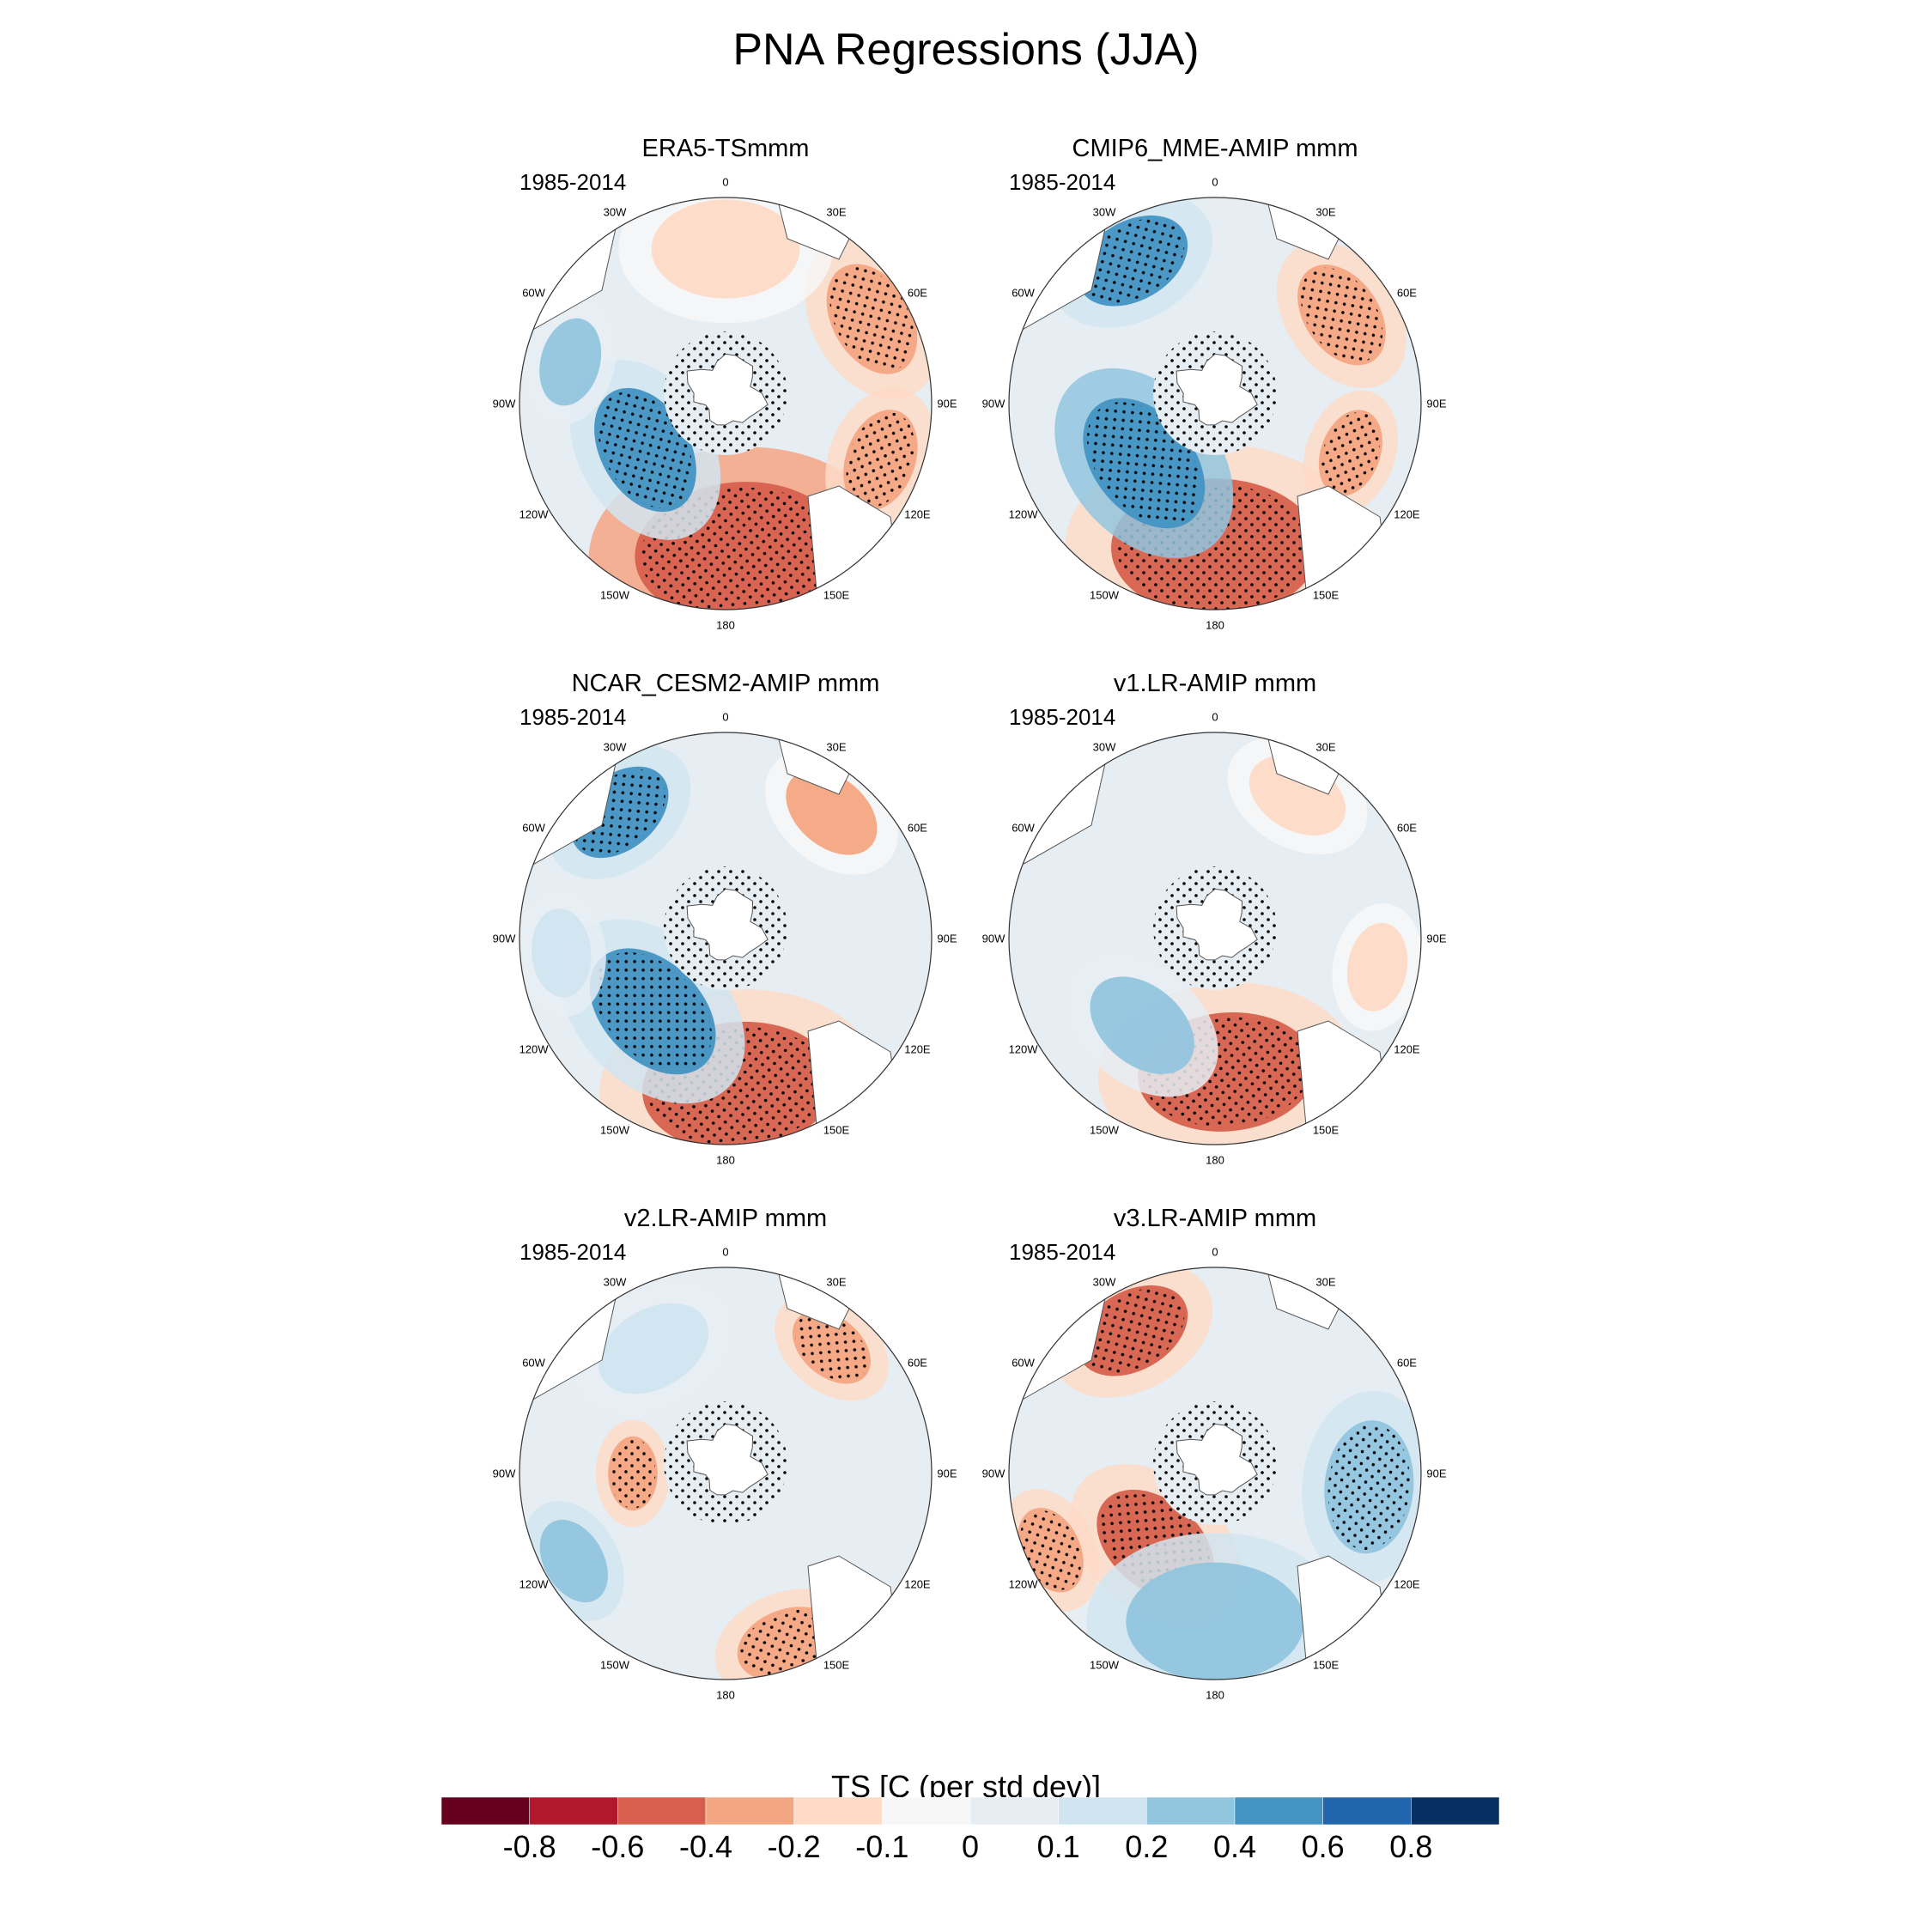  What do you see at coordinates (1058, 1846) in the screenshot?
I see `colorbar-tick-label: 0.1` at bounding box center [1058, 1846].